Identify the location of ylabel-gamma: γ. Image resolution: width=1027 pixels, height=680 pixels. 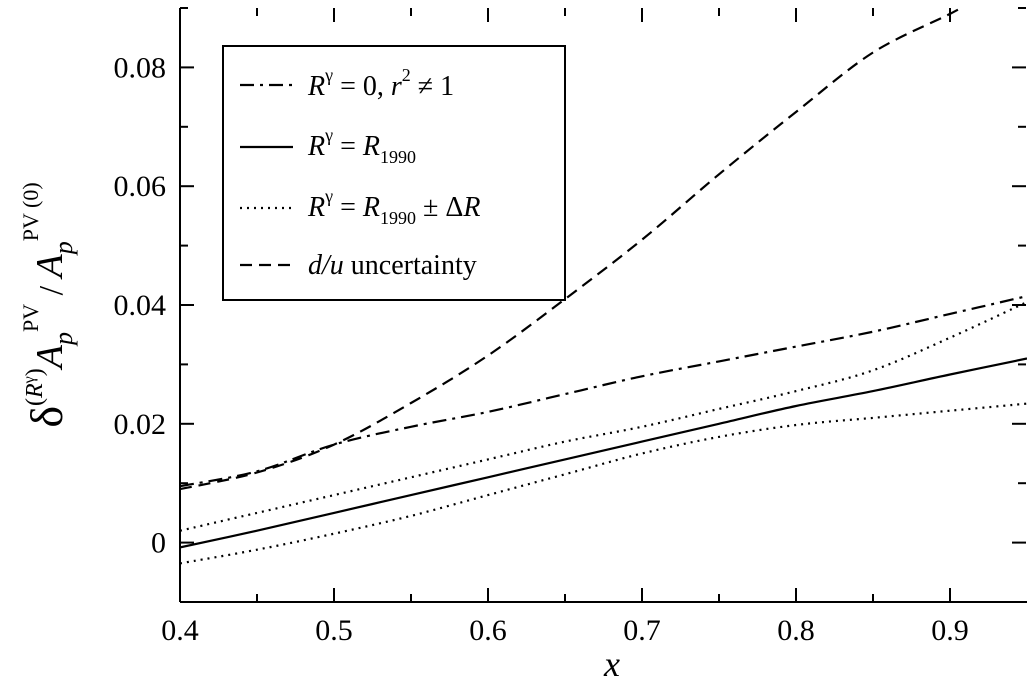
(29, 380).